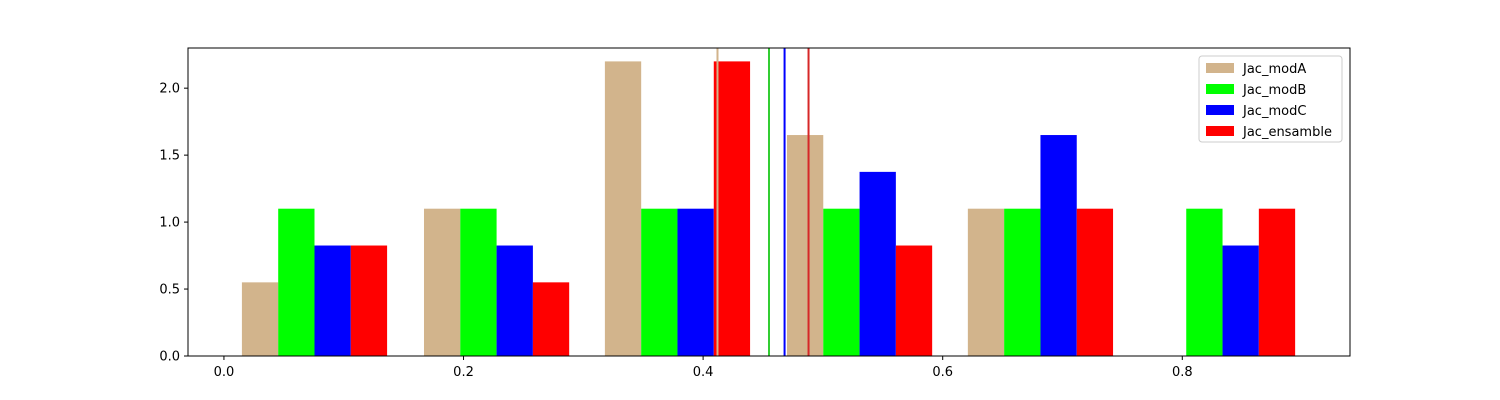 This screenshot has height=400, width=1500. Describe the element at coordinates (1220, 68) in the screenshot. I see `legend-swatch-jac-moda` at that location.